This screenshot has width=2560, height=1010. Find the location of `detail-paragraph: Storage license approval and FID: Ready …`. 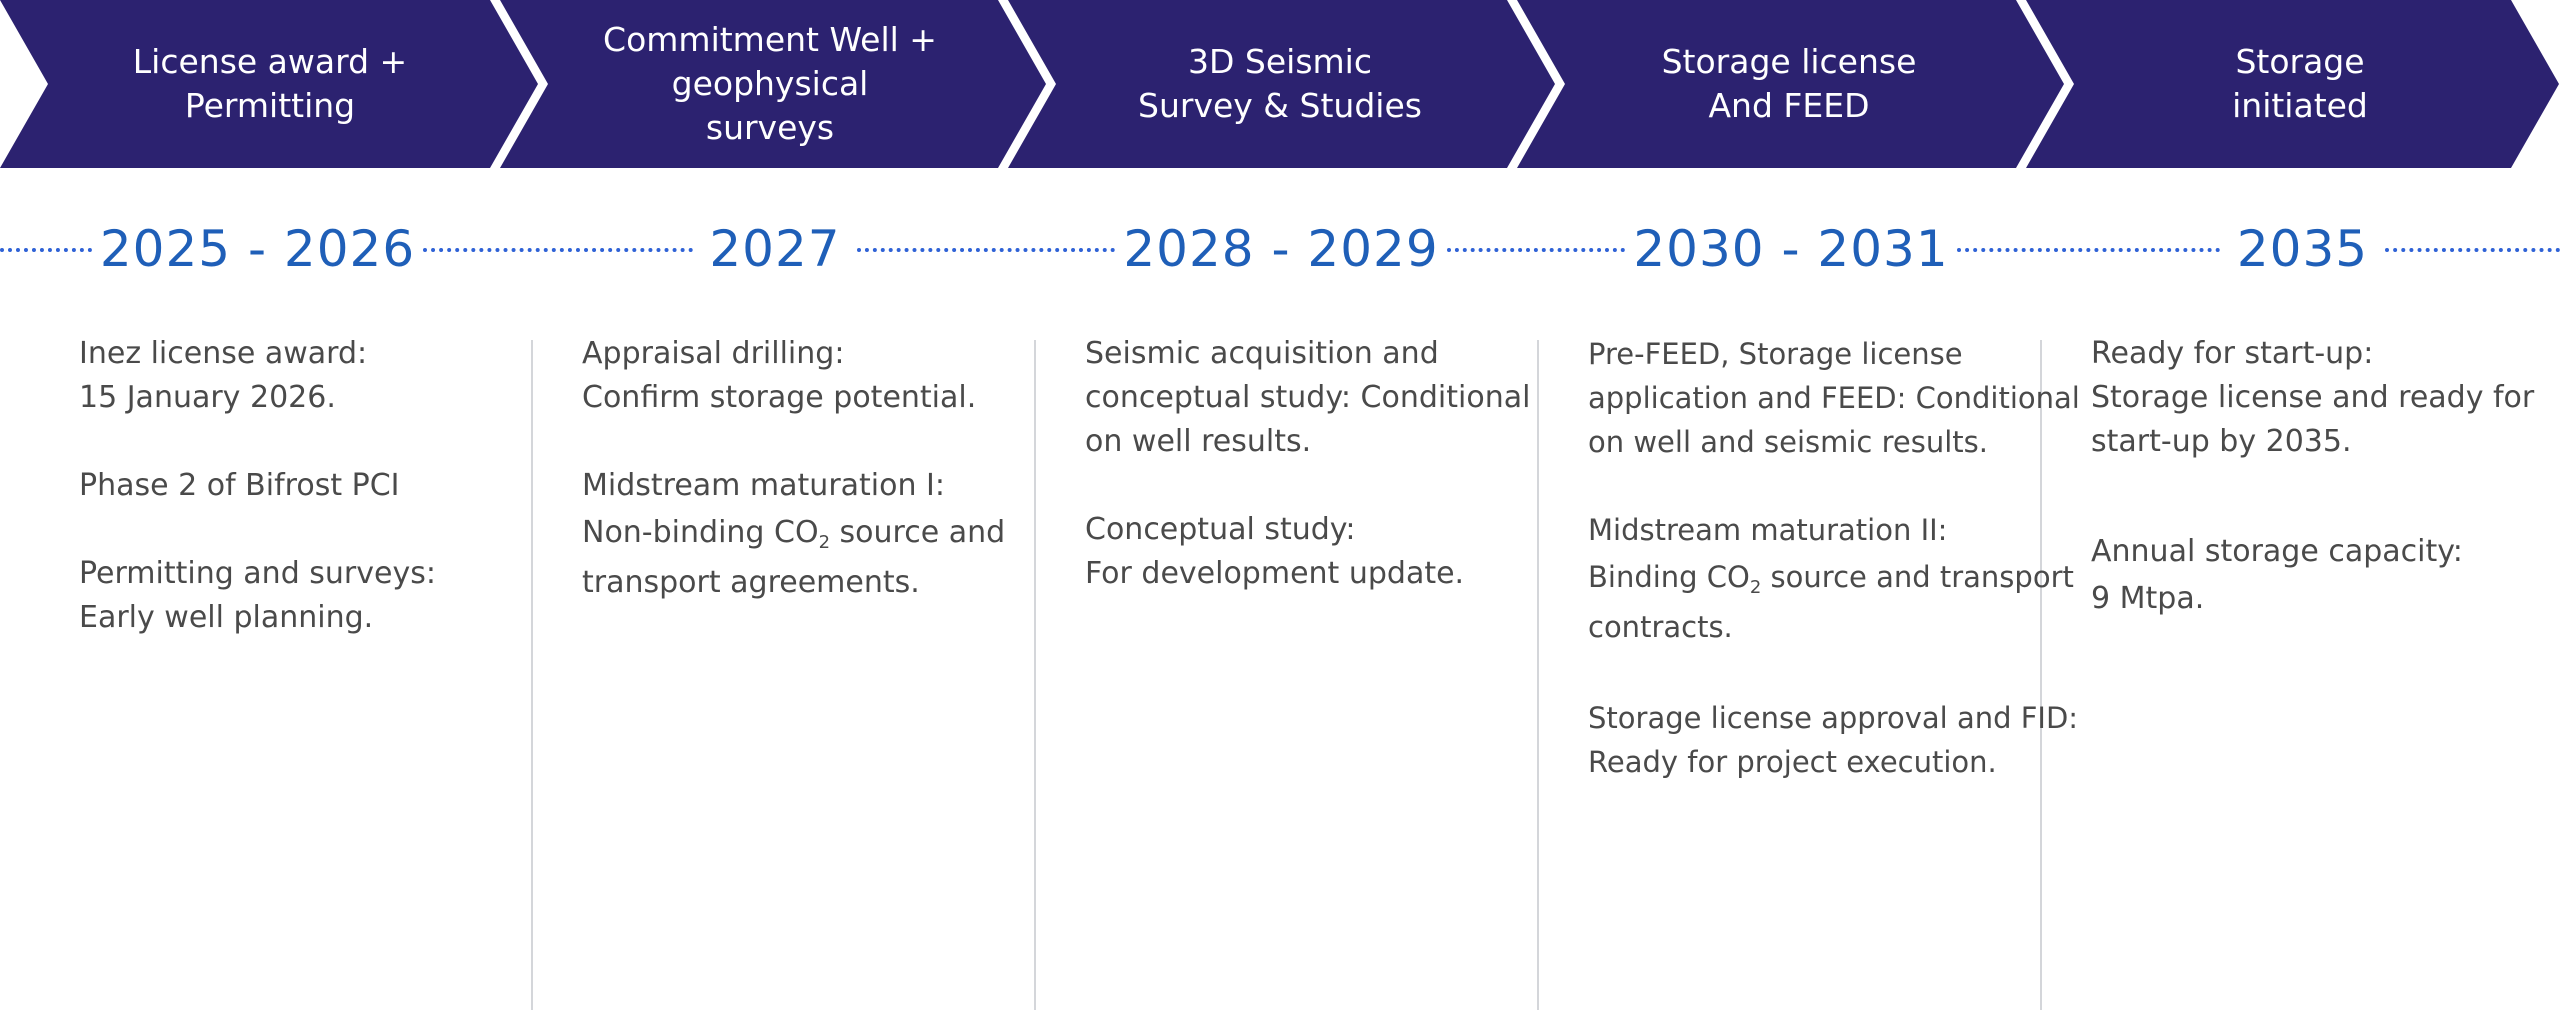

detail-paragraph: Storage license approval and FID: Ready … is located at coordinates (1833, 740).